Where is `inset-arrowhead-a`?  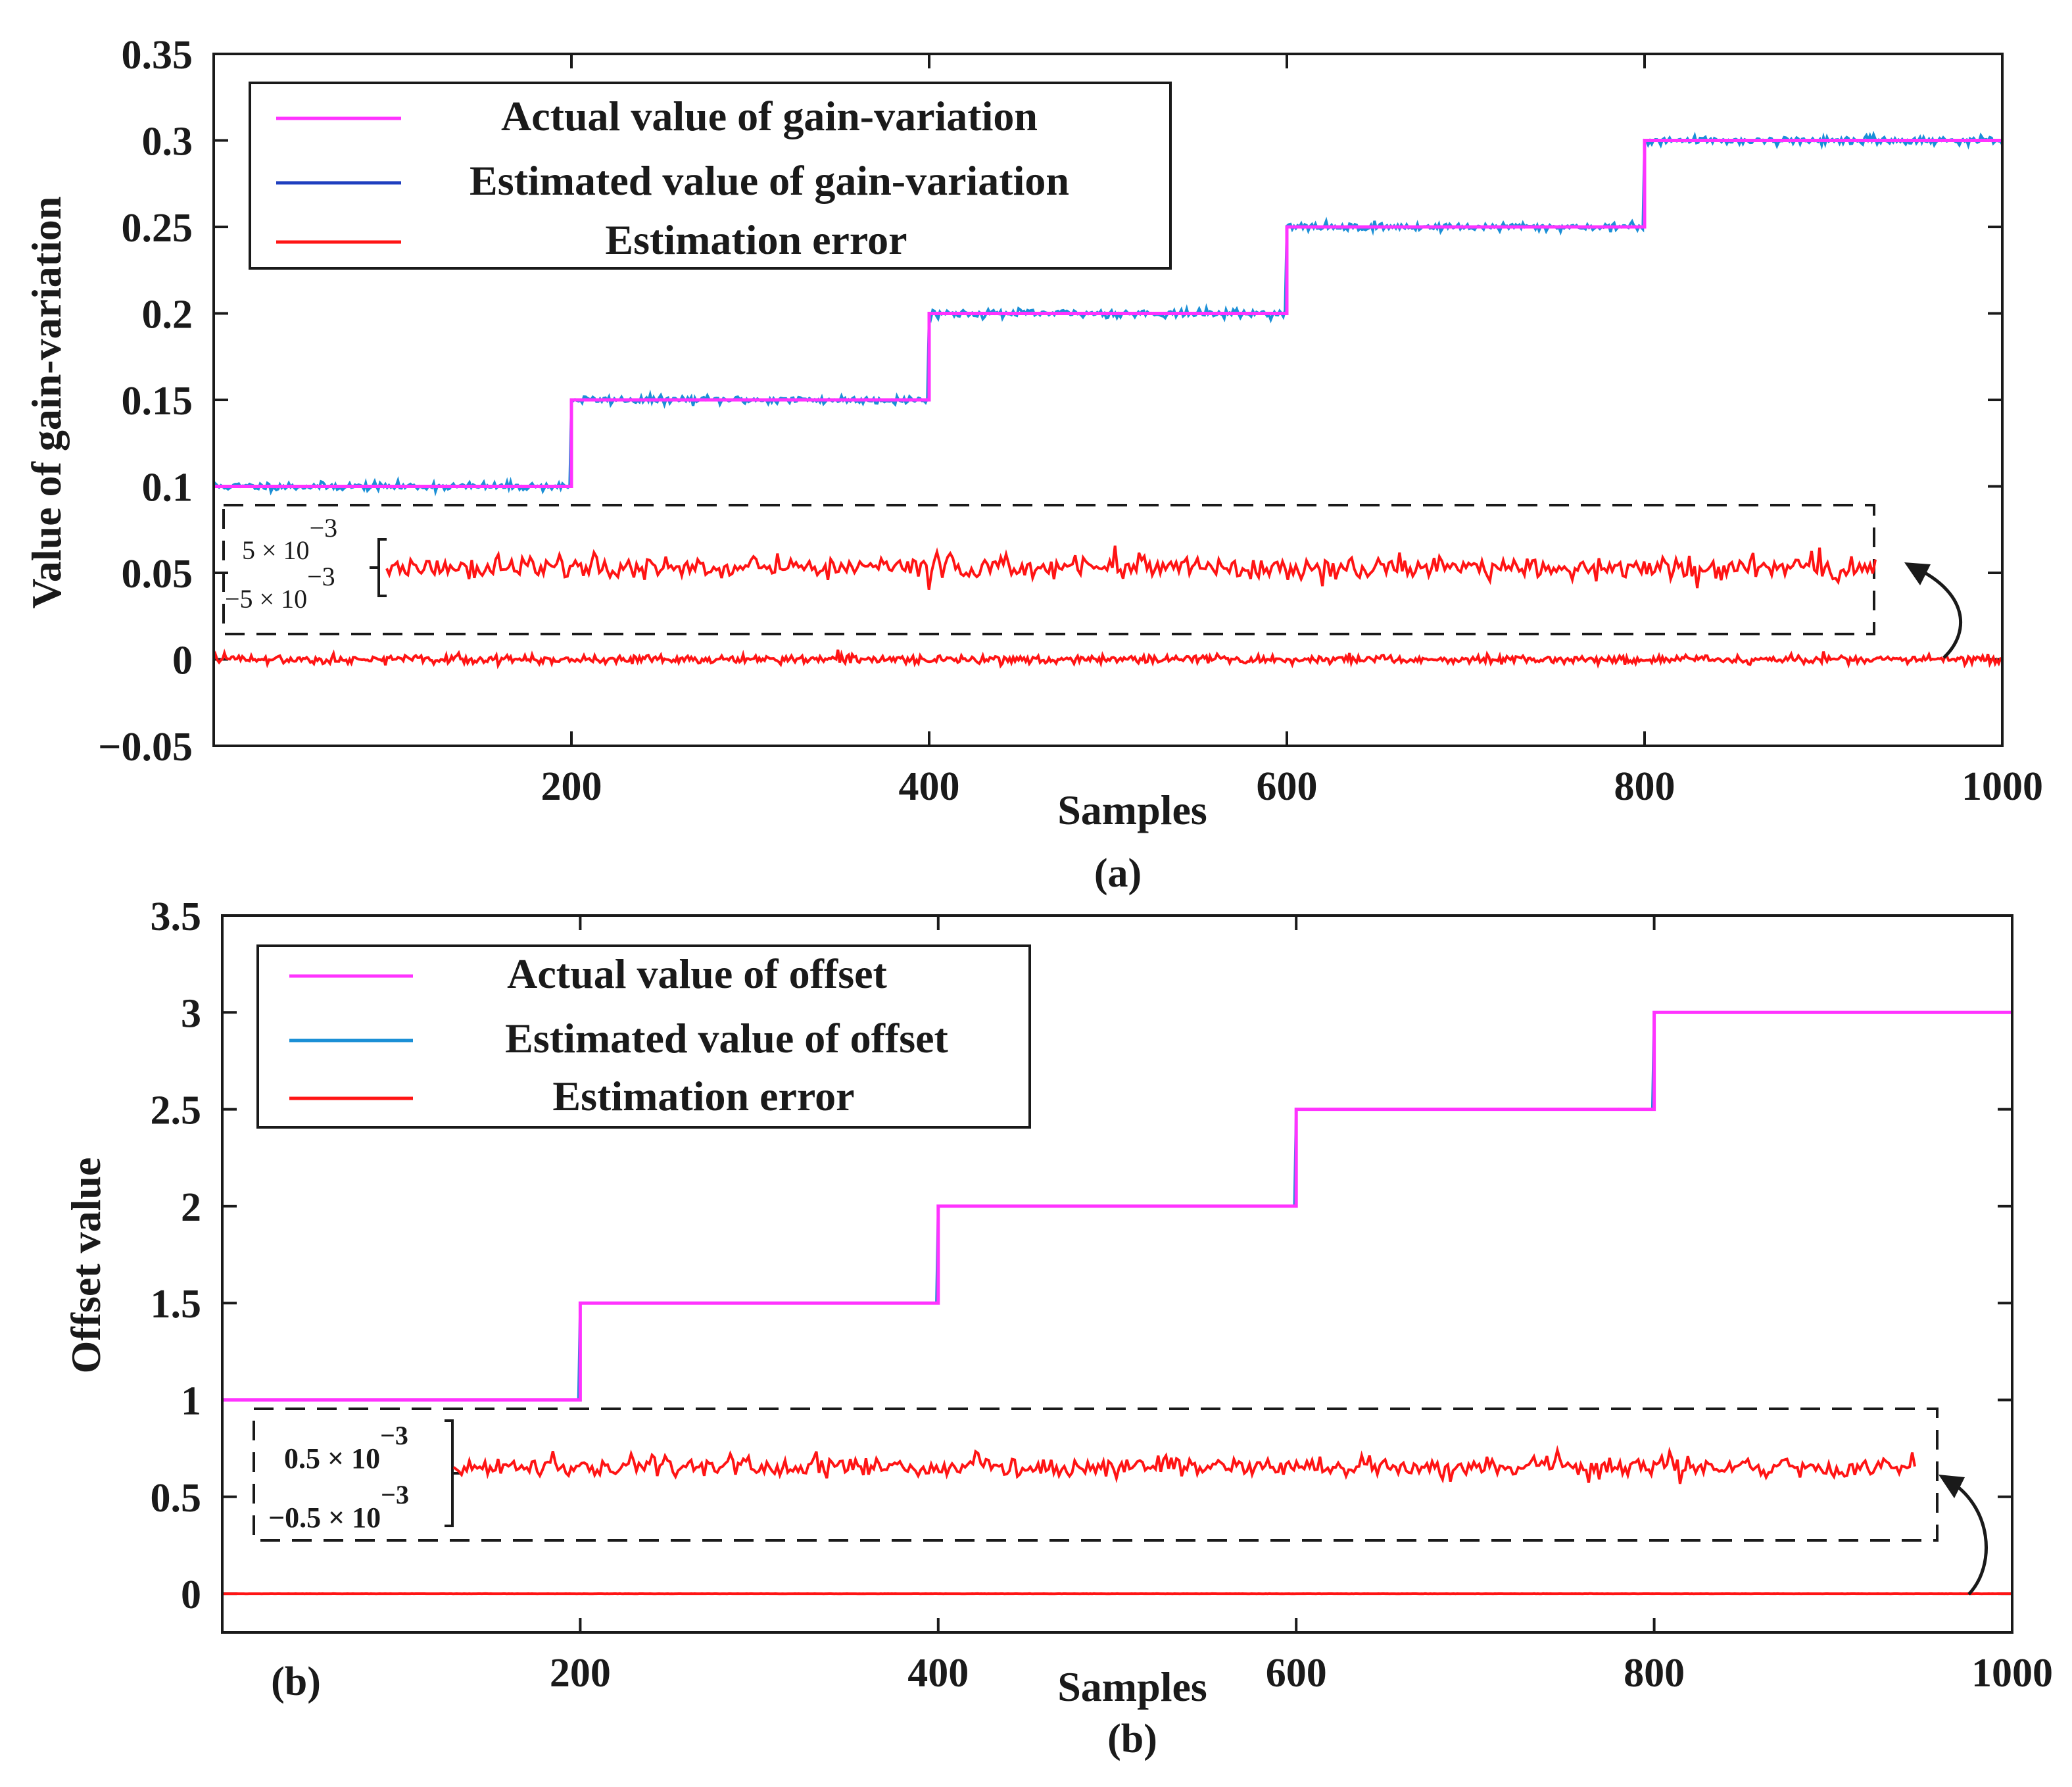 inset-arrowhead-a is located at coordinates (1917, 574).